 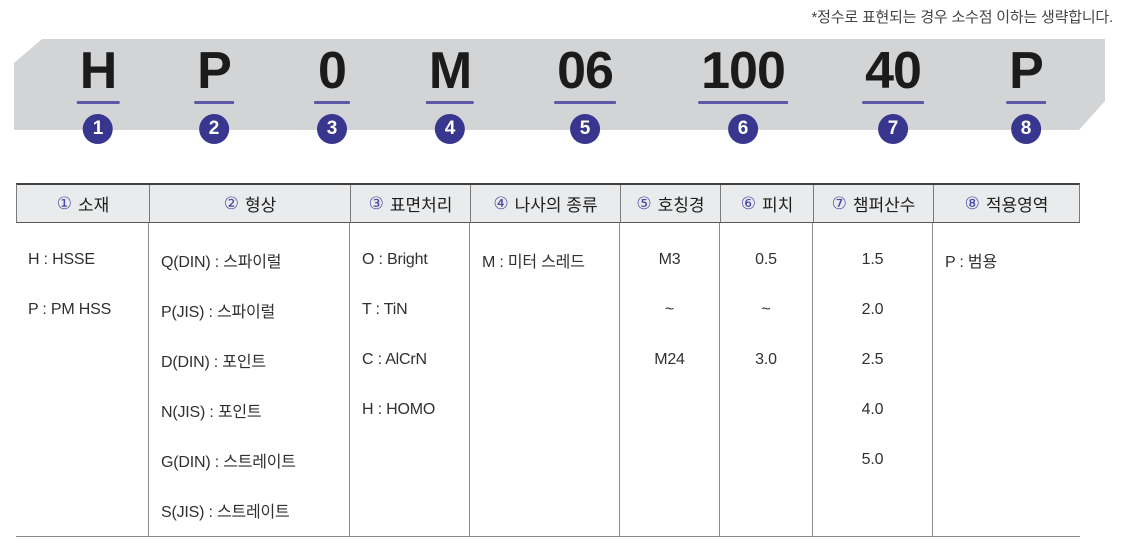 I want to click on table-column: M : 미터 스레드, so click(x=545, y=379).